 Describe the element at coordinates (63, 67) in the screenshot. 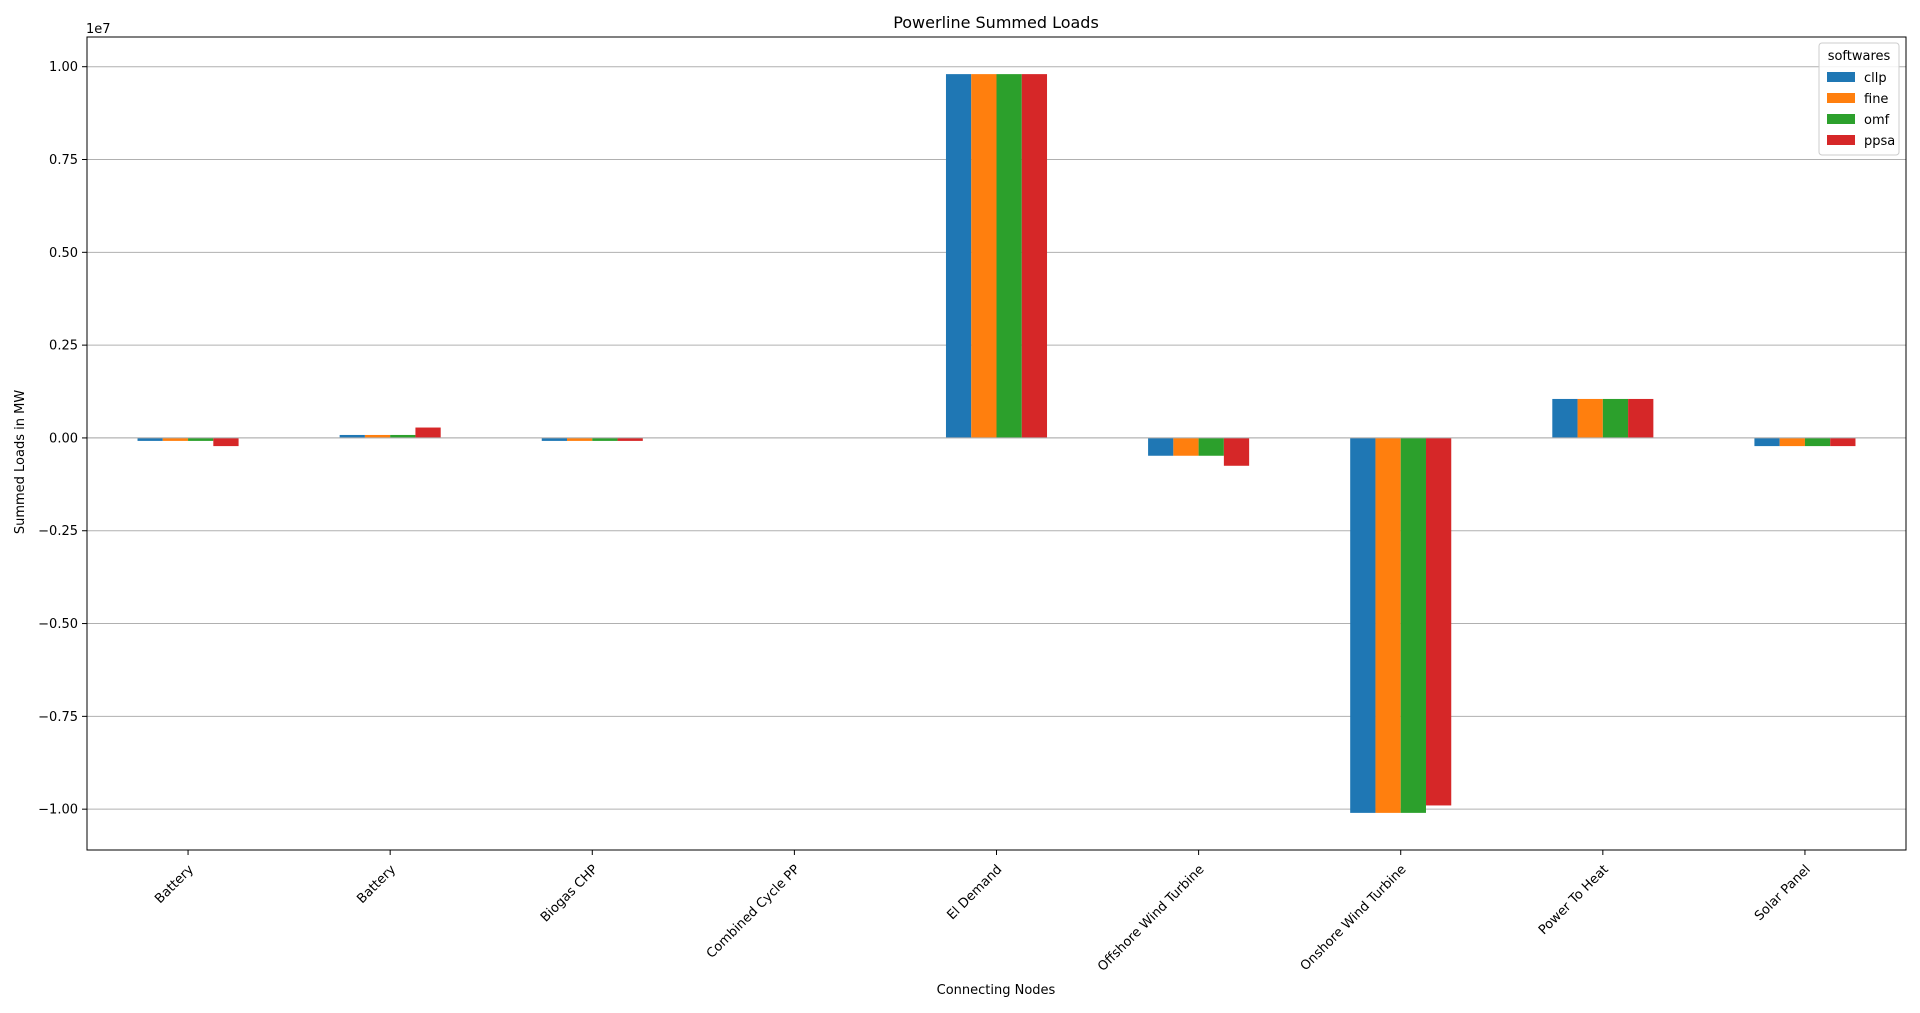

I see `y-tick-label: 1.00` at that location.